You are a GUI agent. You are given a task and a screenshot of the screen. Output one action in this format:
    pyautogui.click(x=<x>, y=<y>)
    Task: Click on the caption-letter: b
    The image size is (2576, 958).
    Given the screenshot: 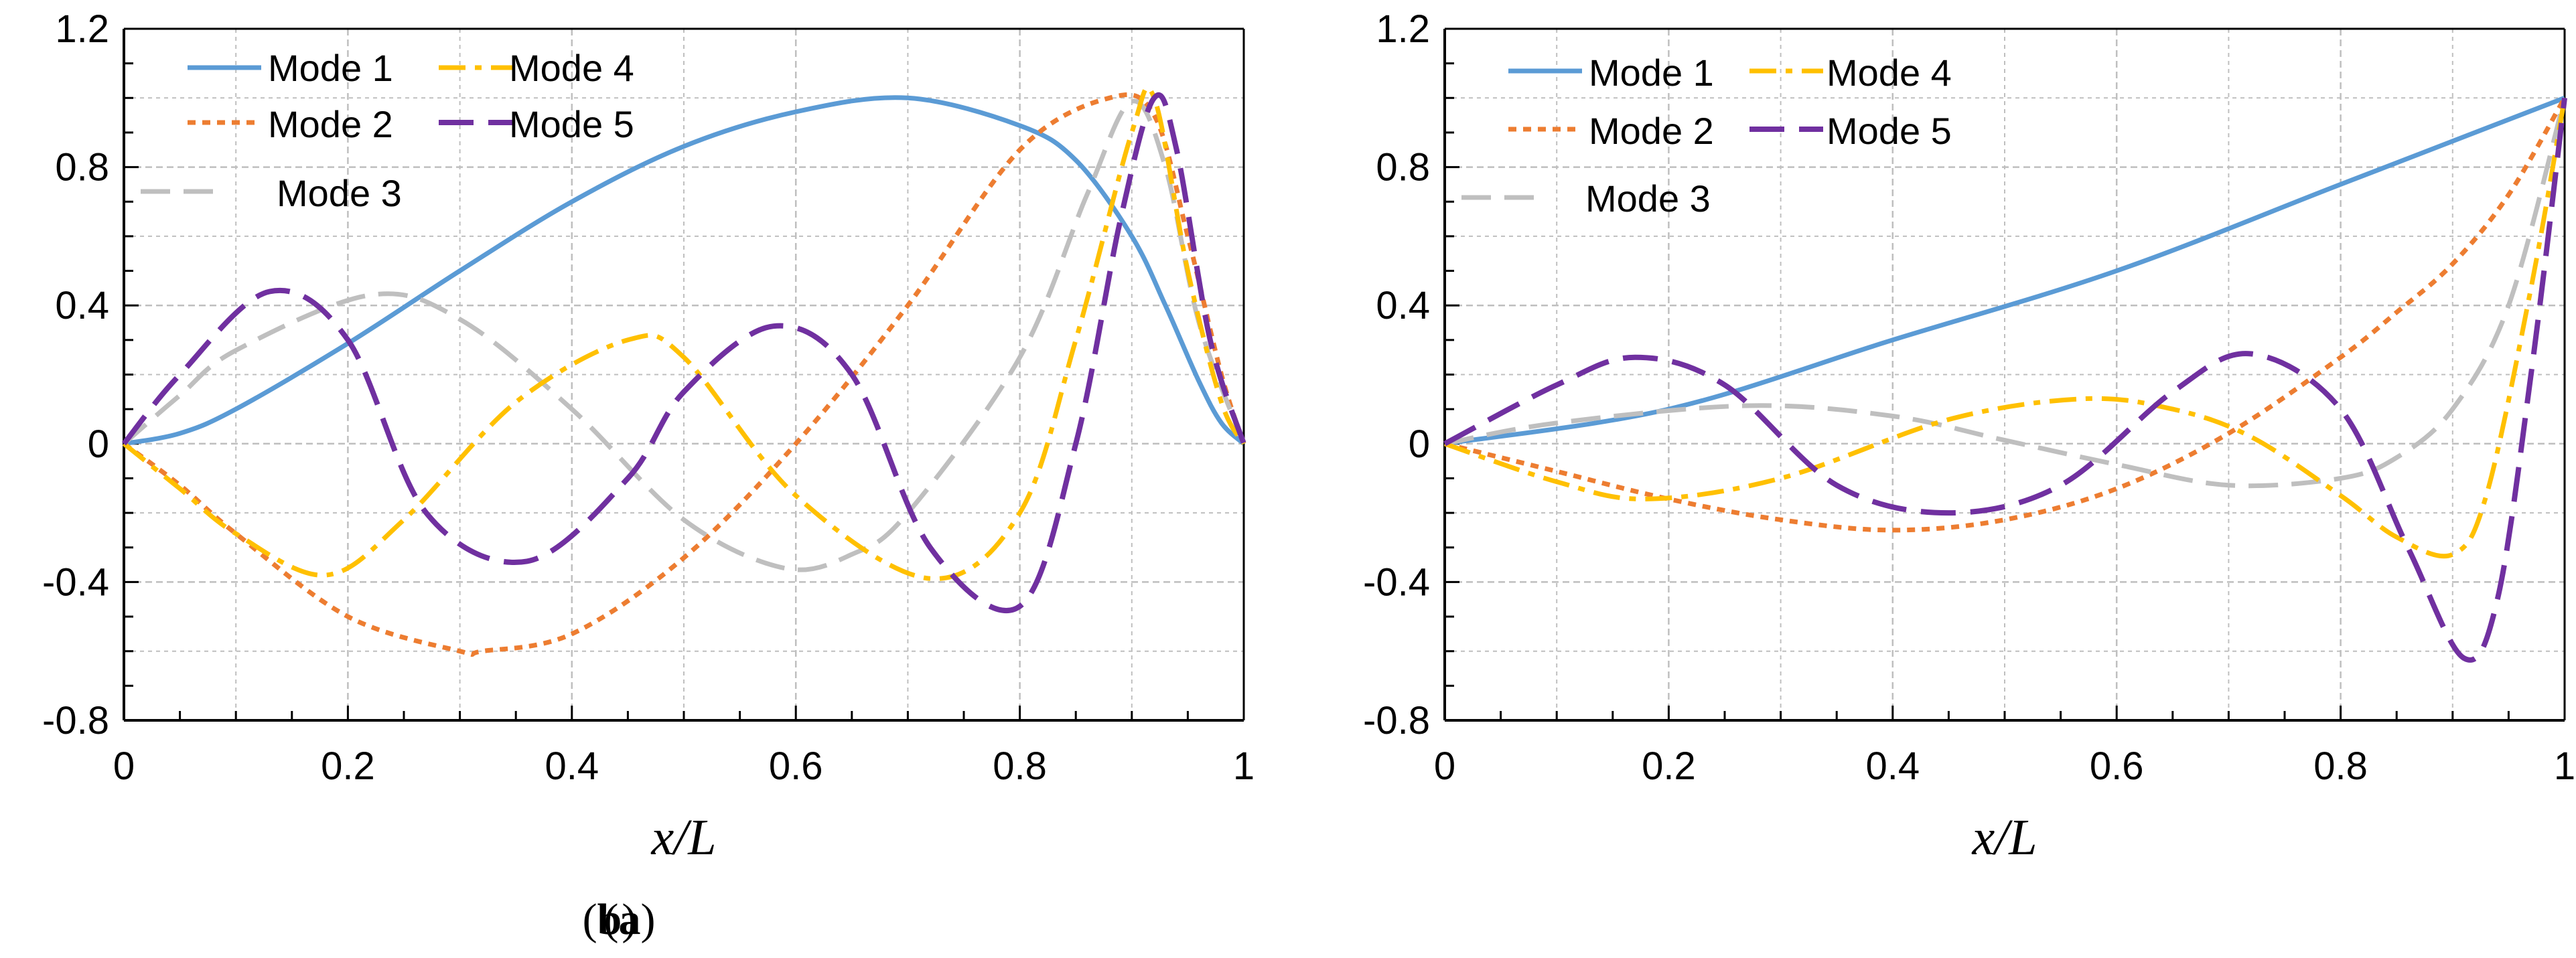 What is the action you would take?
    pyautogui.click(x=609, y=919)
    